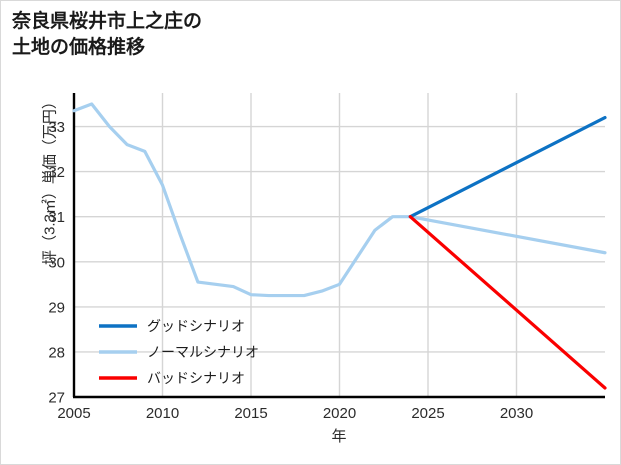  What do you see at coordinates (427, 413) in the screenshot?
I see `x-tick-label: 2025` at bounding box center [427, 413].